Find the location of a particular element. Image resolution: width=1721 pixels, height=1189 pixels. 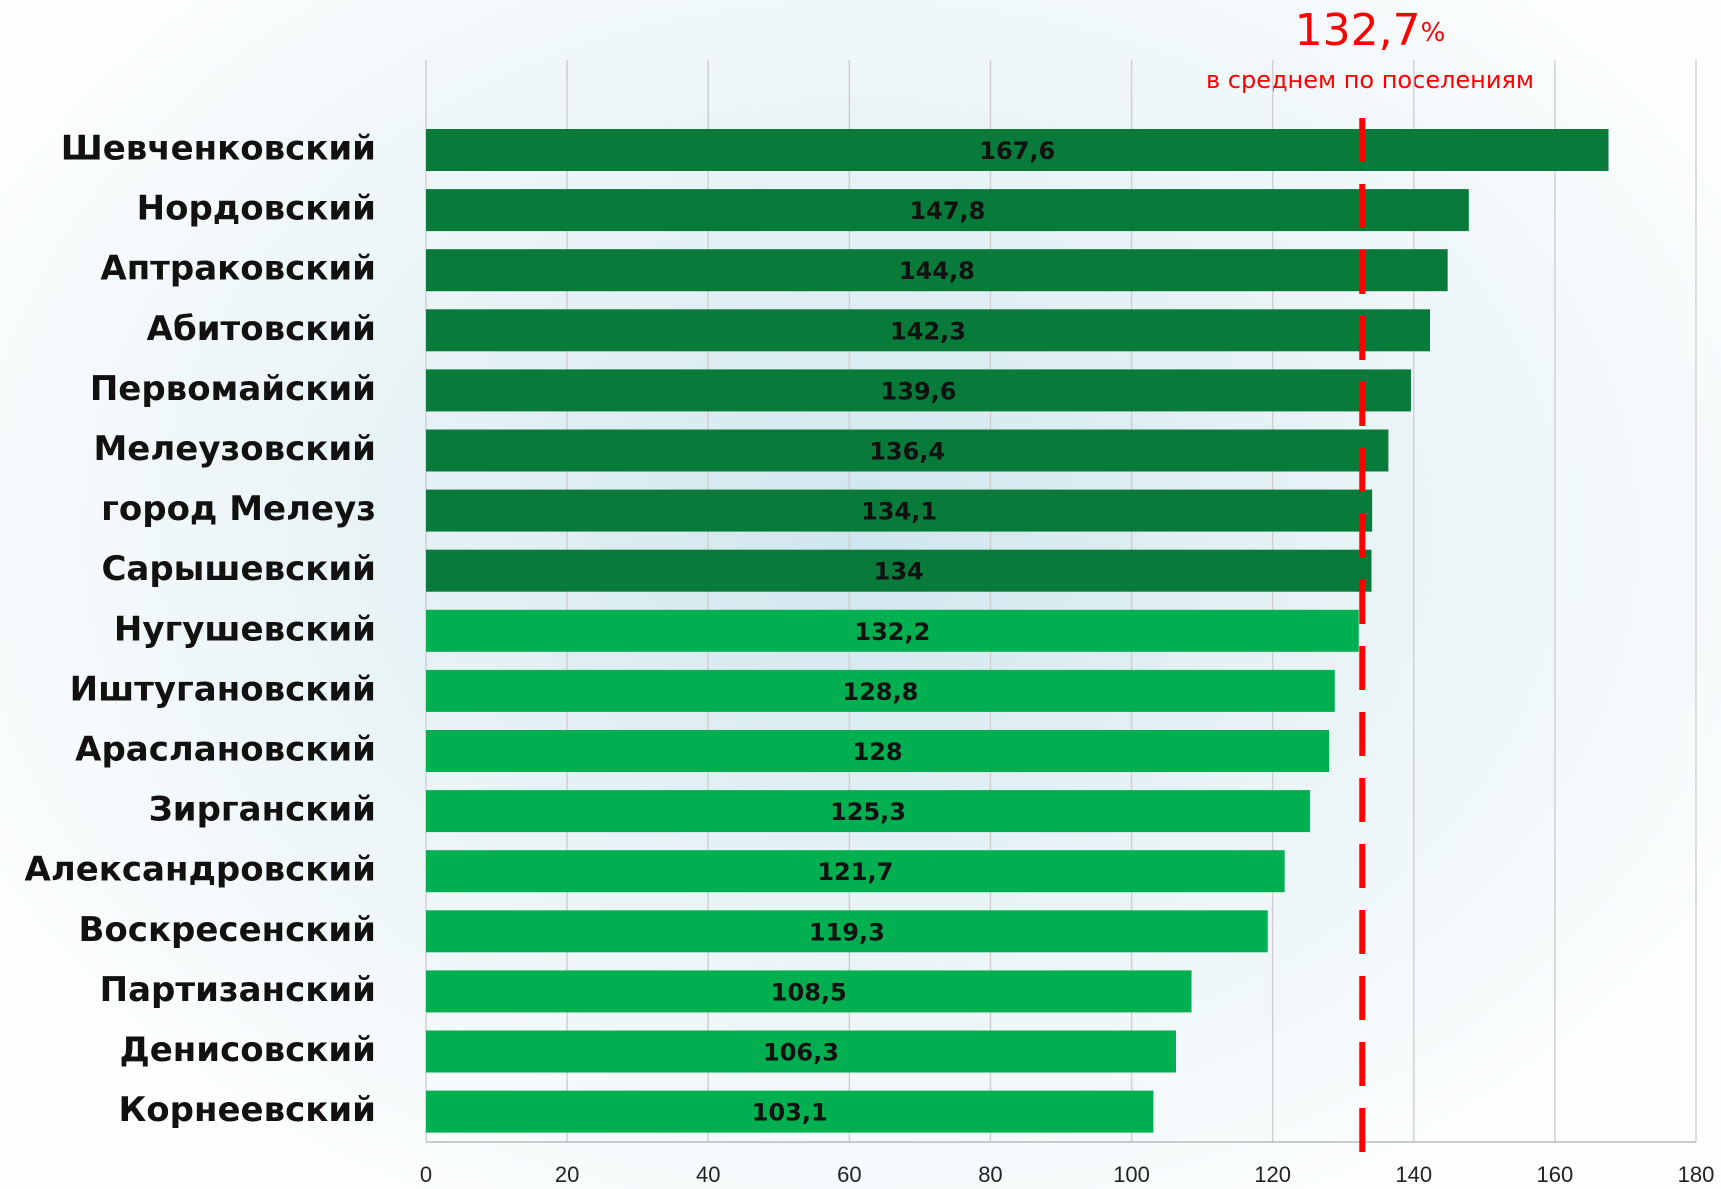

value-label: 119,3 is located at coordinates (847, 932).